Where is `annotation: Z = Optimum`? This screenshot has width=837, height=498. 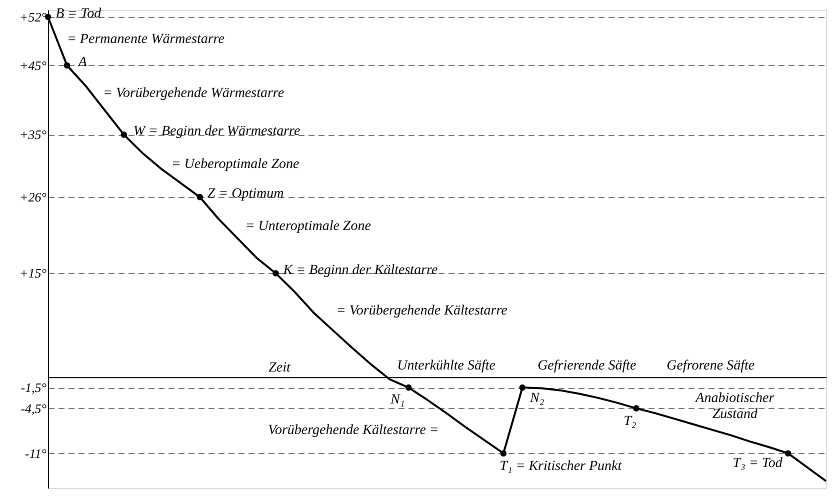
annotation: Z = Optimum is located at coordinates (245, 194).